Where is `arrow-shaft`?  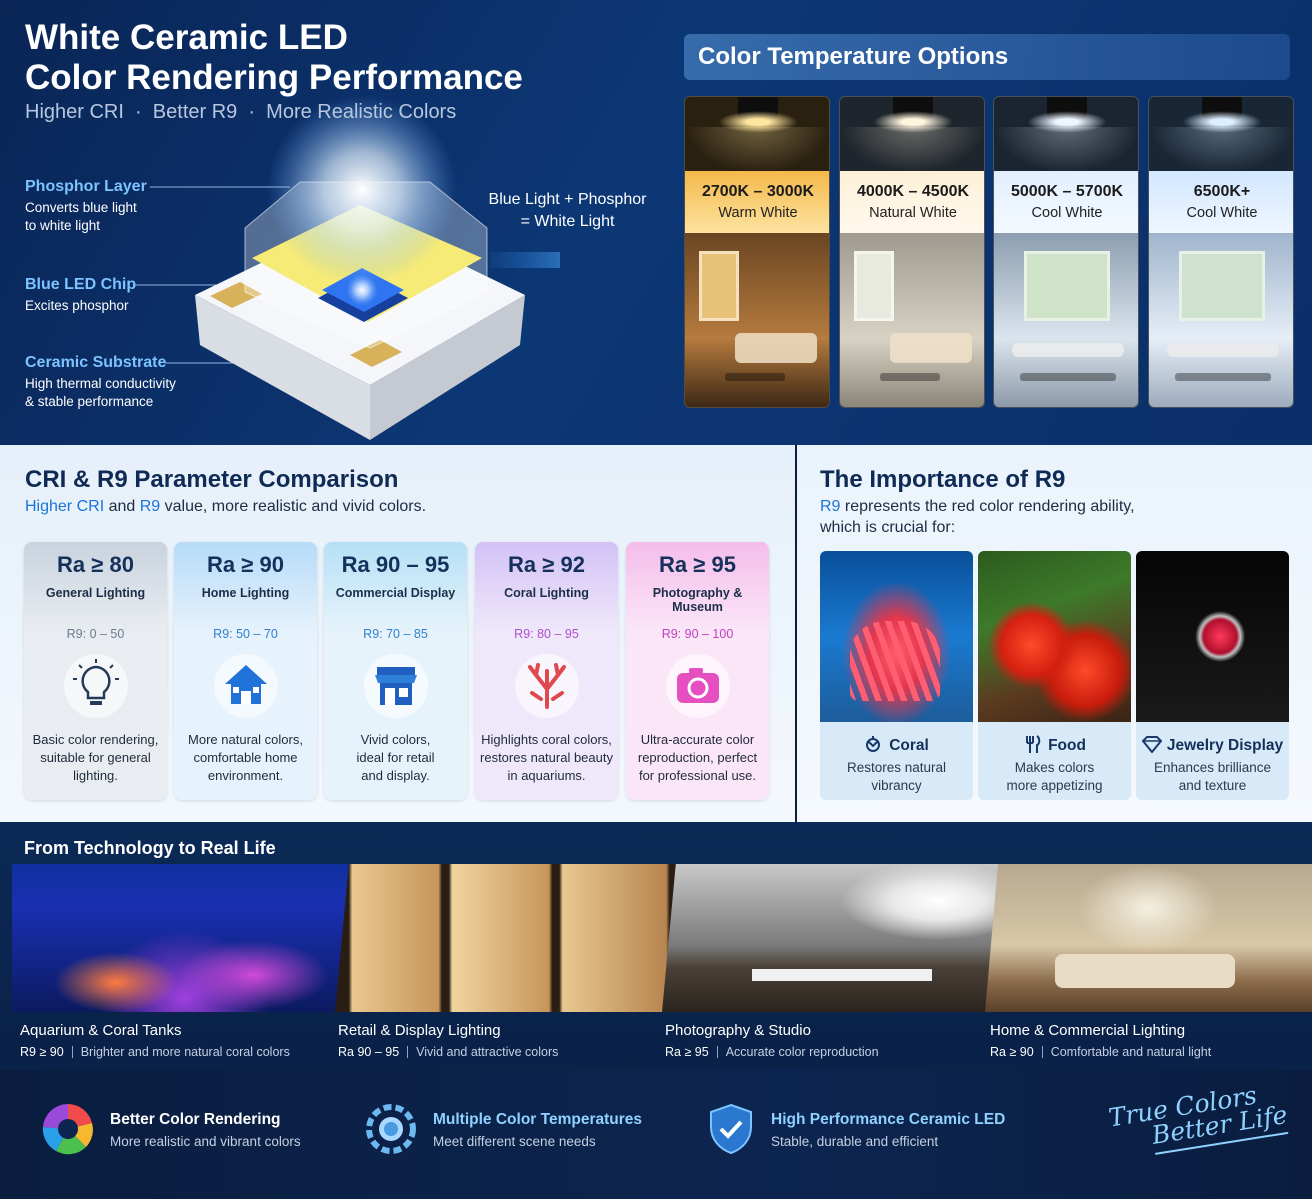 arrow-shaft is located at coordinates (525, 260).